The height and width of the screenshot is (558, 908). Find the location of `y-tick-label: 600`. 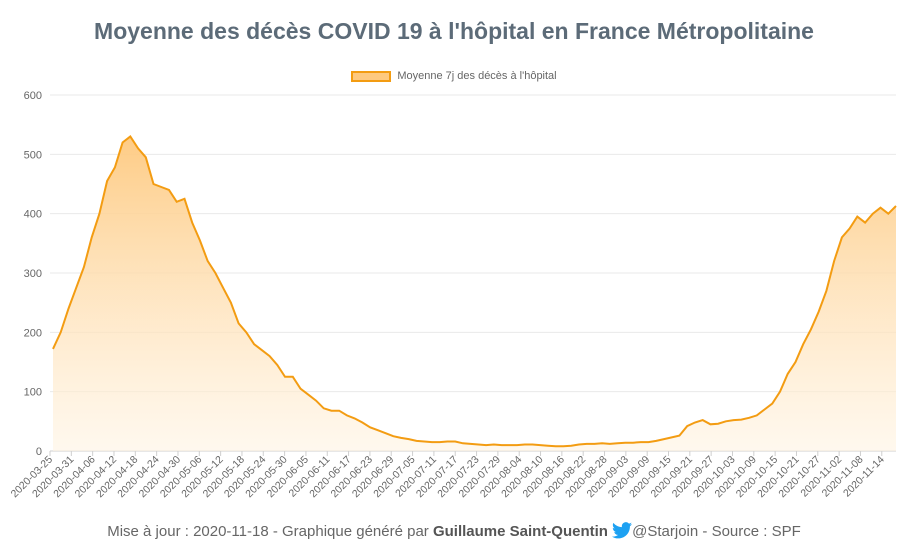

y-tick-label: 600 is located at coordinates (33, 96).